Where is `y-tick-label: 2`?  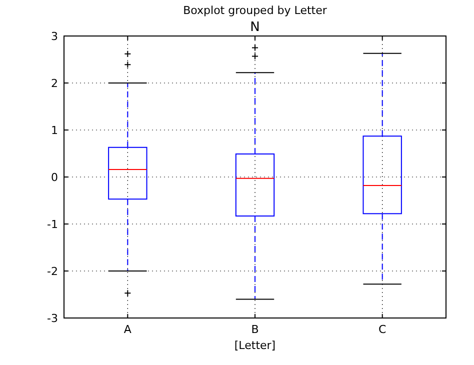
y-tick-label: 2 is located at coordinates (54, 83).